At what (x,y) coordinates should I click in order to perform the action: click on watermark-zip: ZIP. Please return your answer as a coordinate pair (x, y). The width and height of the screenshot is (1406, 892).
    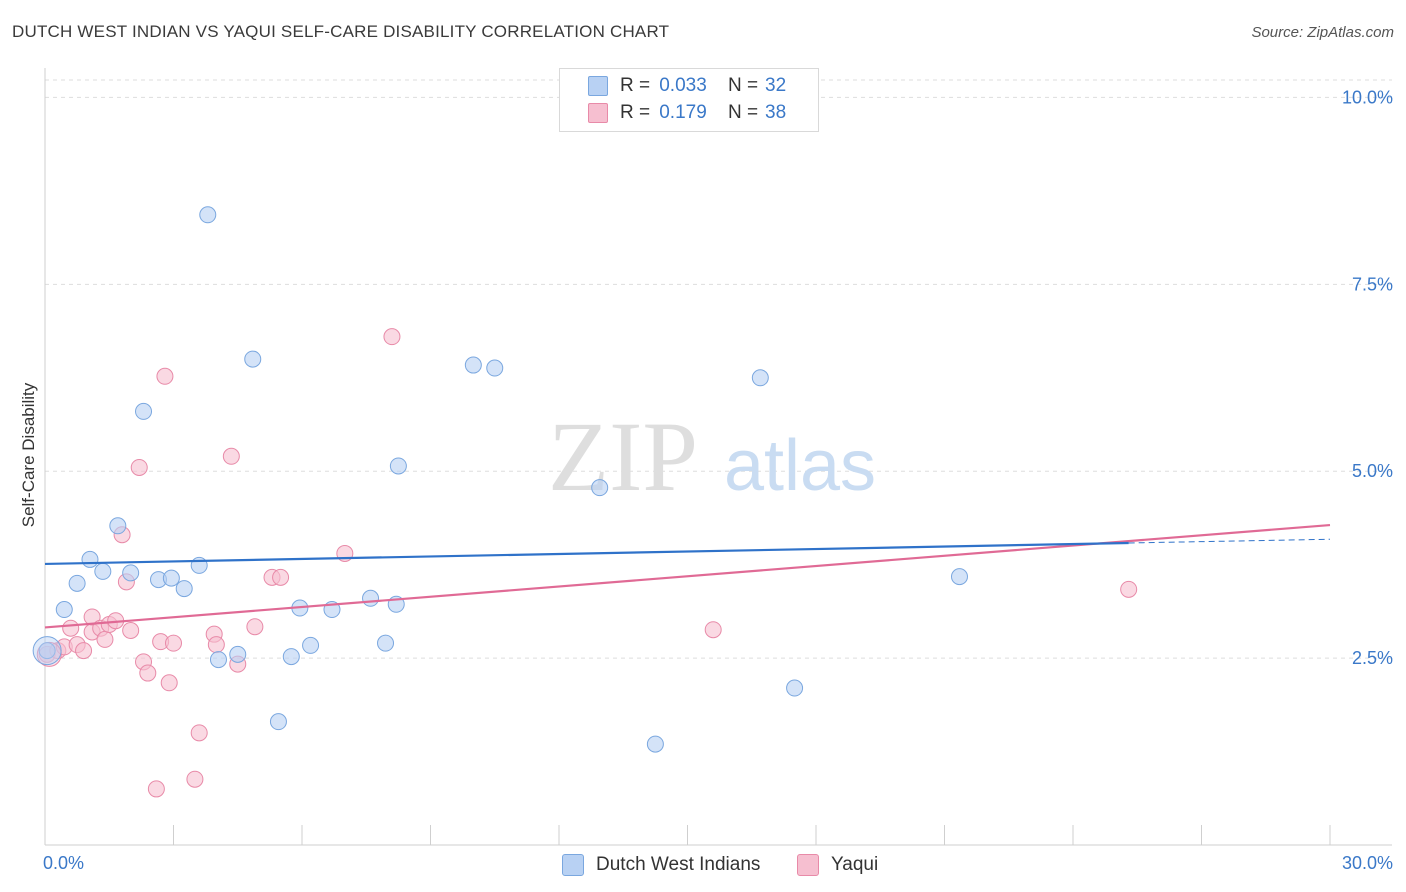
    Looking at the image, I should click on (623, 456).